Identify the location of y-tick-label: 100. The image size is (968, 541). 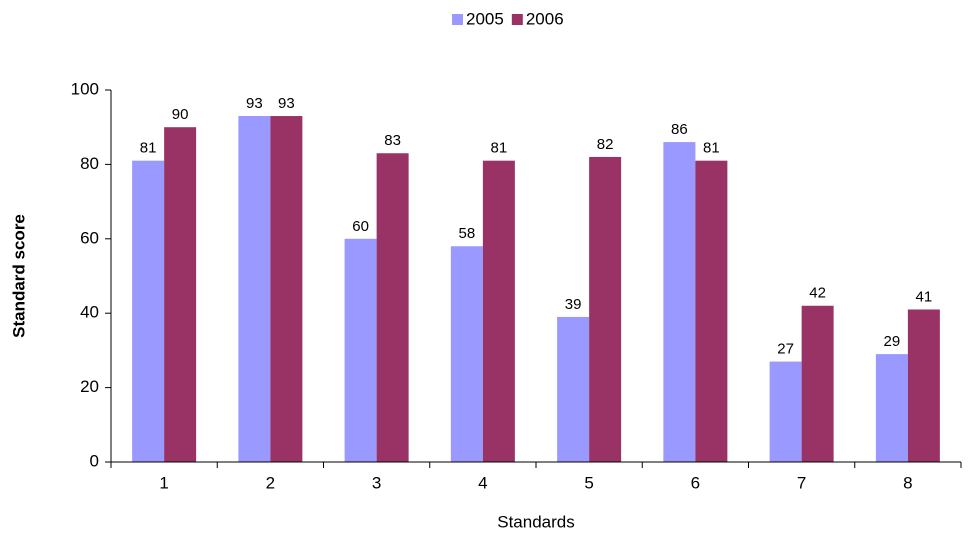
(85, 88).